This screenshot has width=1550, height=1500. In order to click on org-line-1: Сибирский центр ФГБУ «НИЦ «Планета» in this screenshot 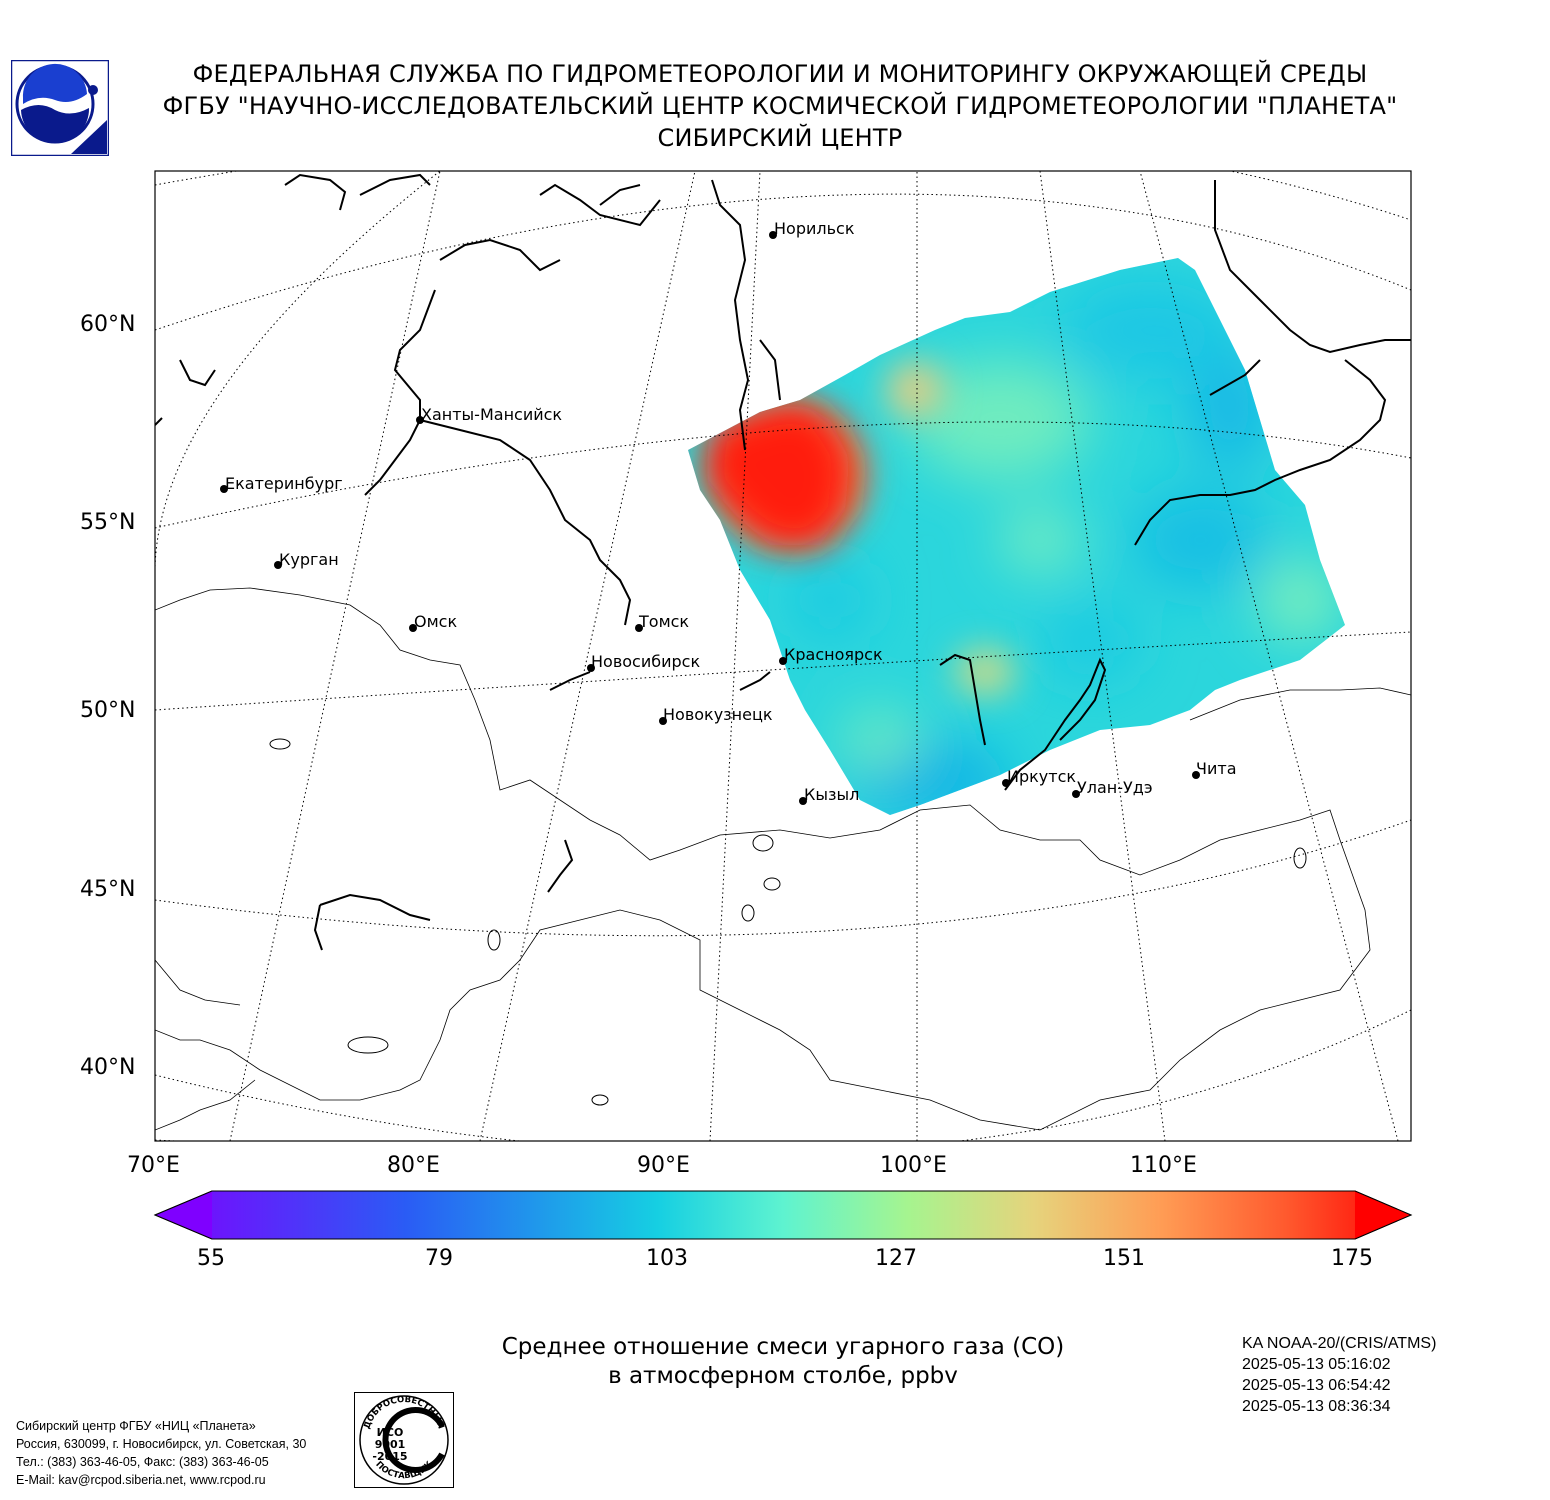, I will do `click(136, 1426)`.